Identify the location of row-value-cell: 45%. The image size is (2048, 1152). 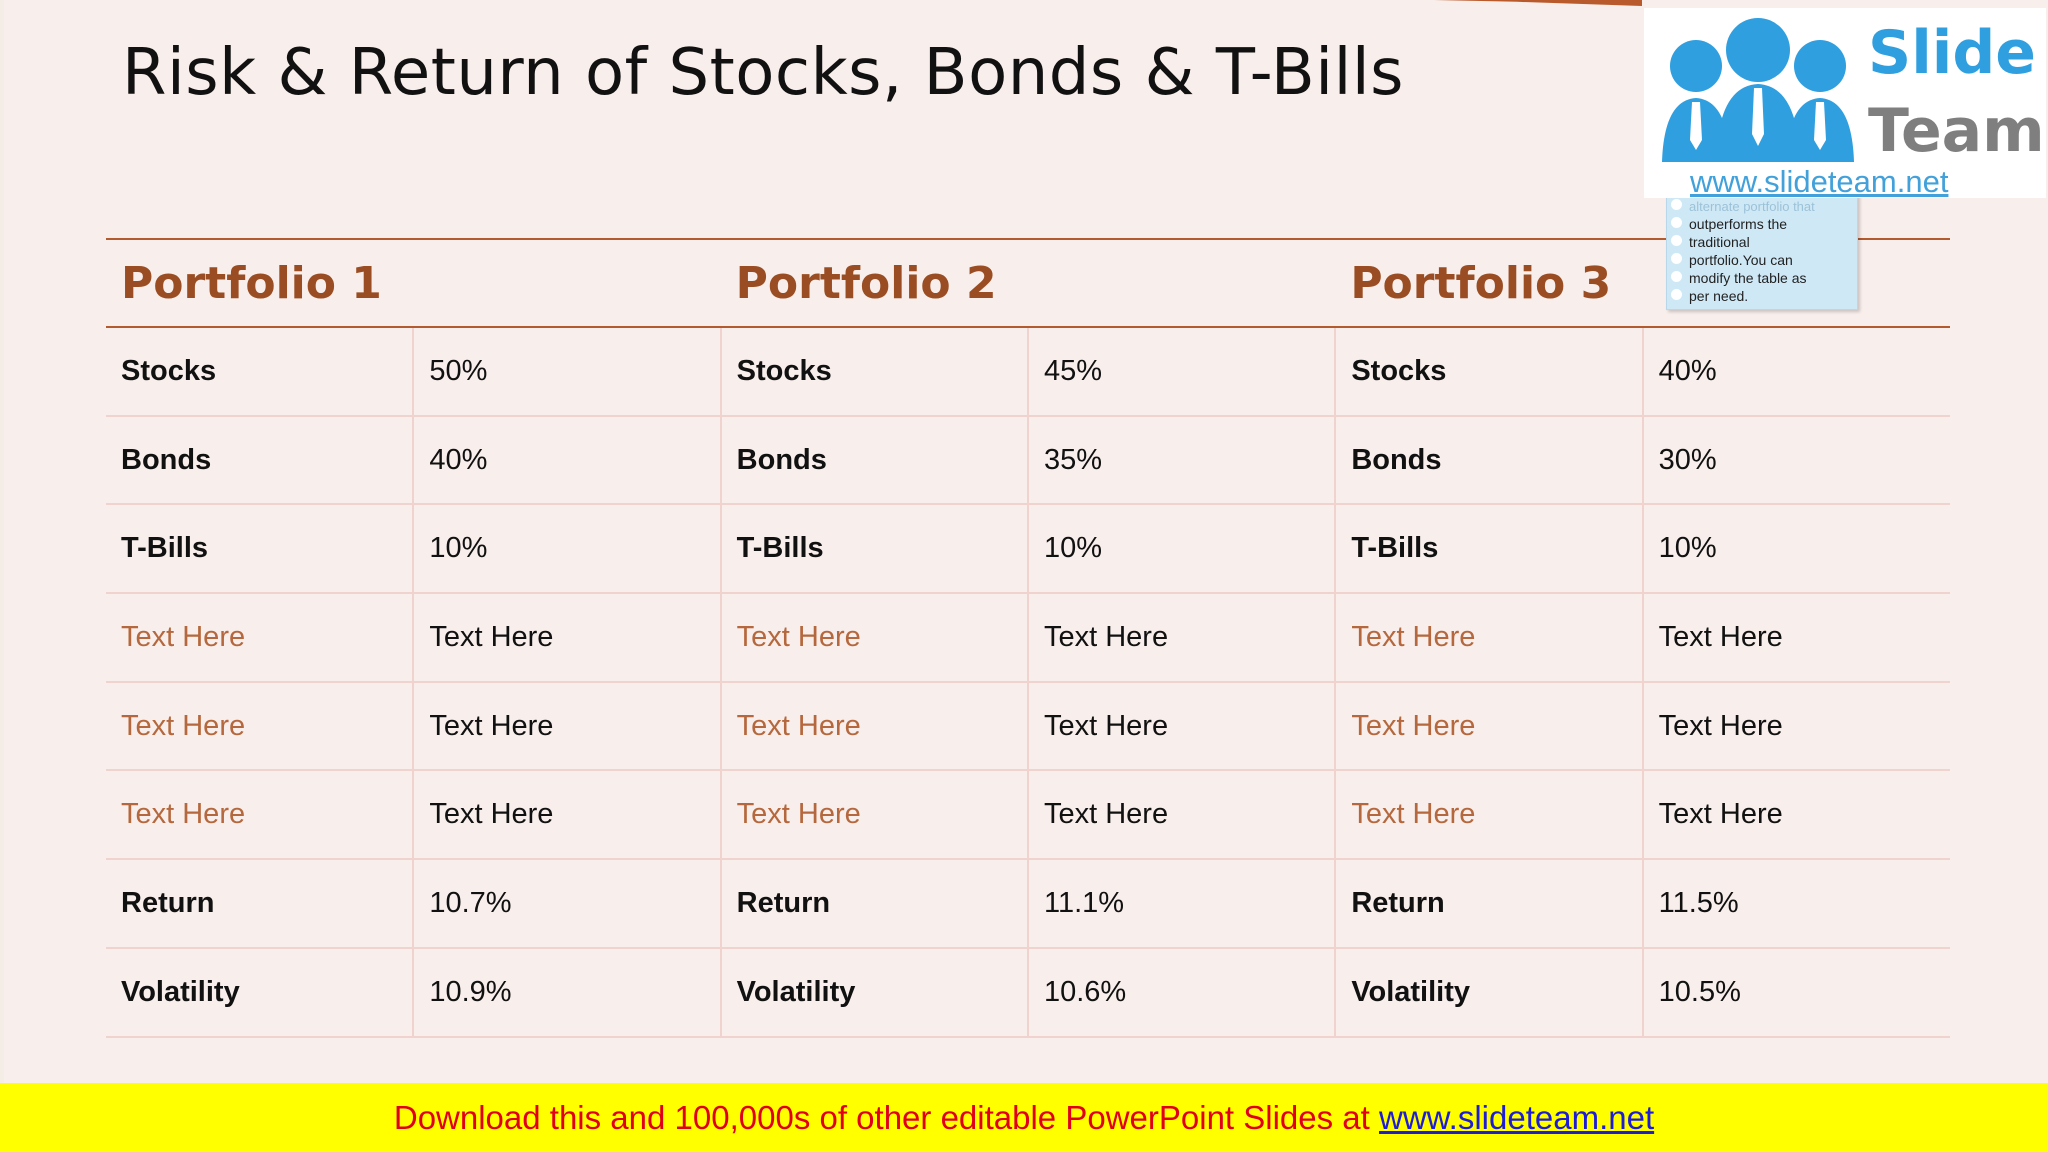
(1182, 372).